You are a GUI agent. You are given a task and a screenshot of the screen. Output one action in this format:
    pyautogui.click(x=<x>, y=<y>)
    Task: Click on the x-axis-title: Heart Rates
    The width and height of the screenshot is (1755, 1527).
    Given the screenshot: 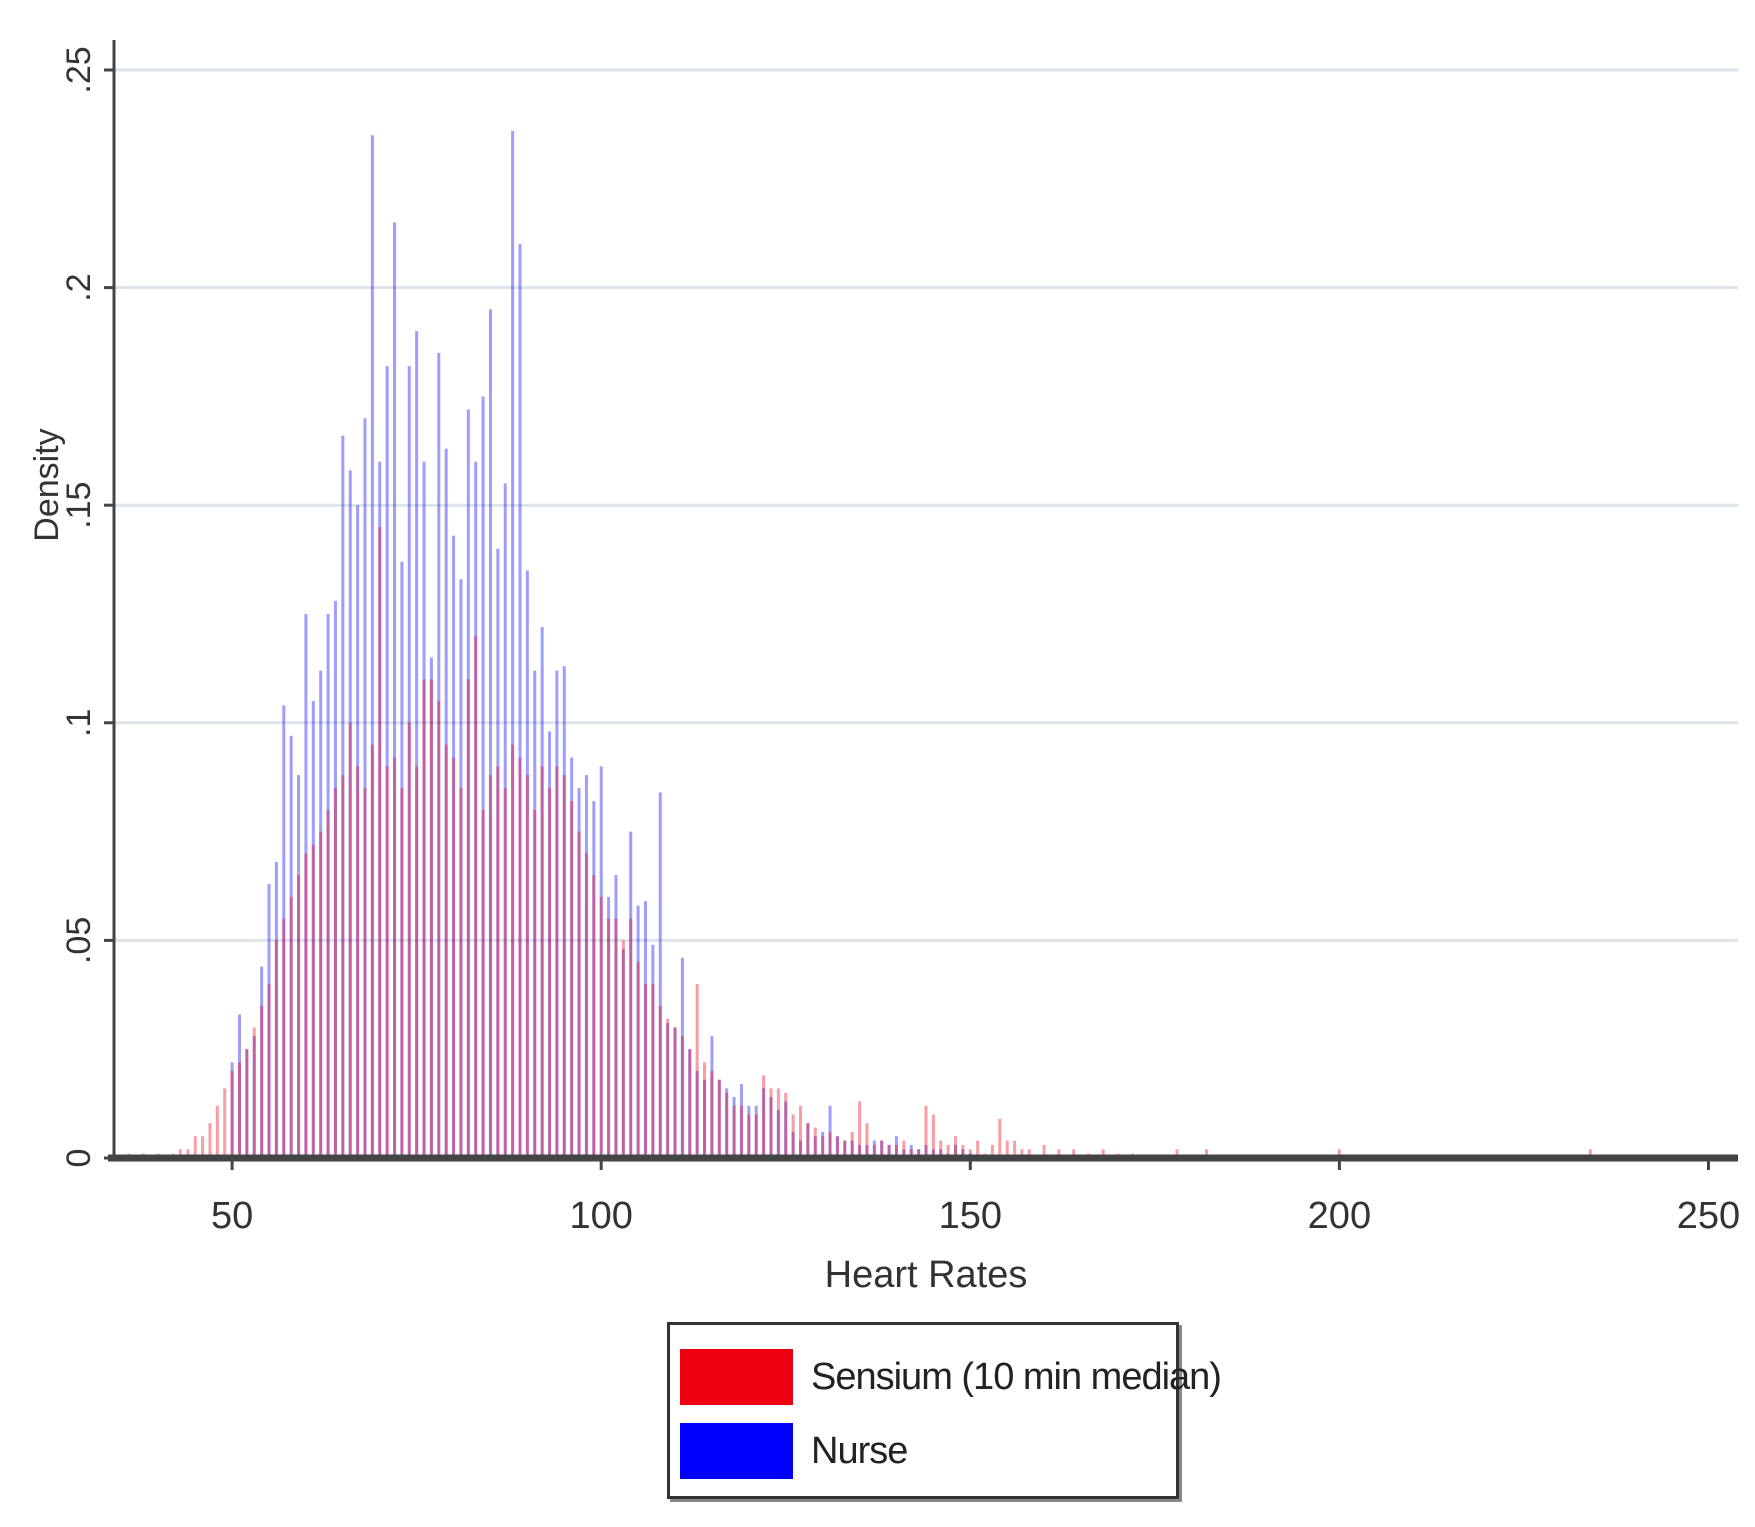 What is the action you would take?
    pyautogui.click(x=926, y=1275)
    